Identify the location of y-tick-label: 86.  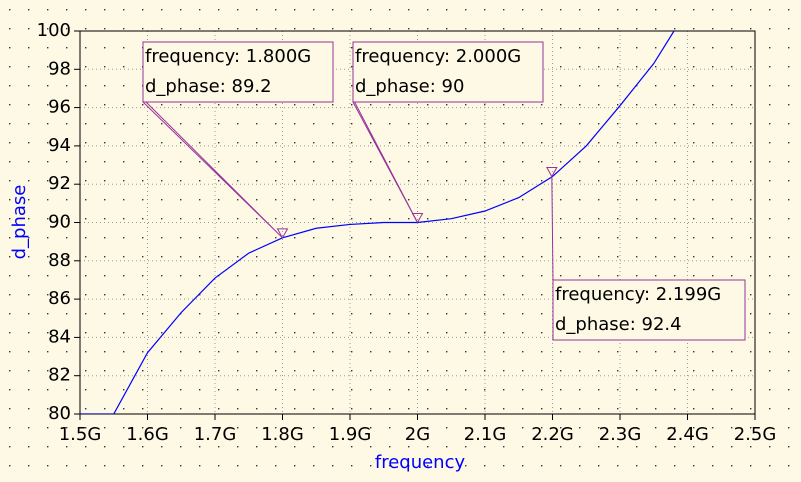
(59, 298).